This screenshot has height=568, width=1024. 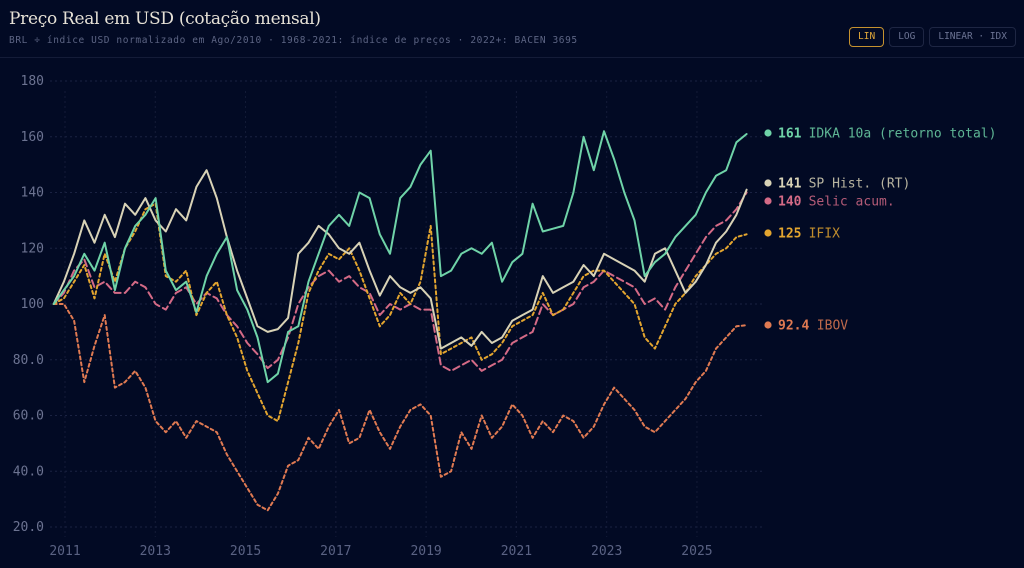 I want to click on x-tick-label: 2011, so click(x=64, y=551).